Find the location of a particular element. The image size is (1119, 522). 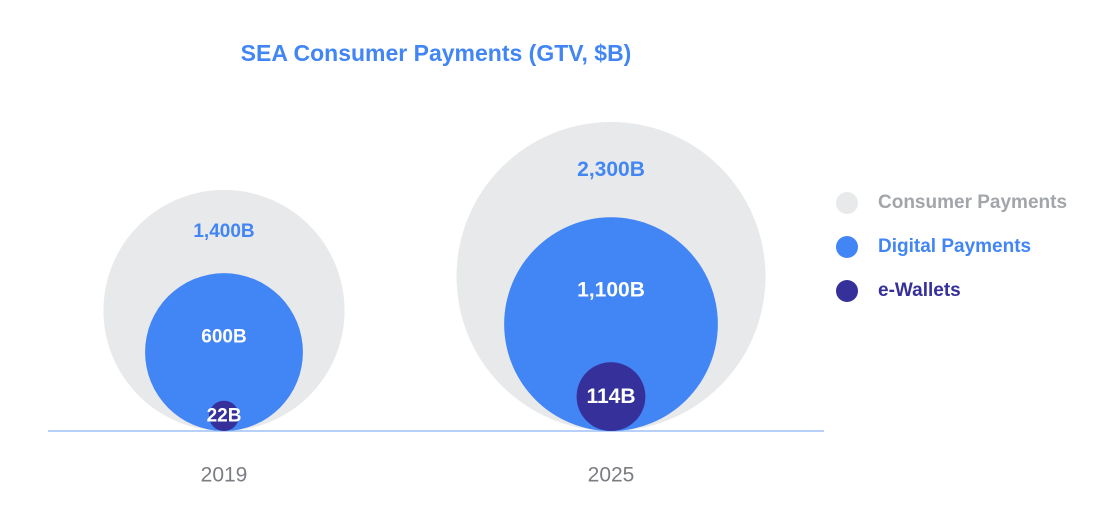

data-label-2019-consumer-payments: 1,400B is located at coordinates (223, 231).